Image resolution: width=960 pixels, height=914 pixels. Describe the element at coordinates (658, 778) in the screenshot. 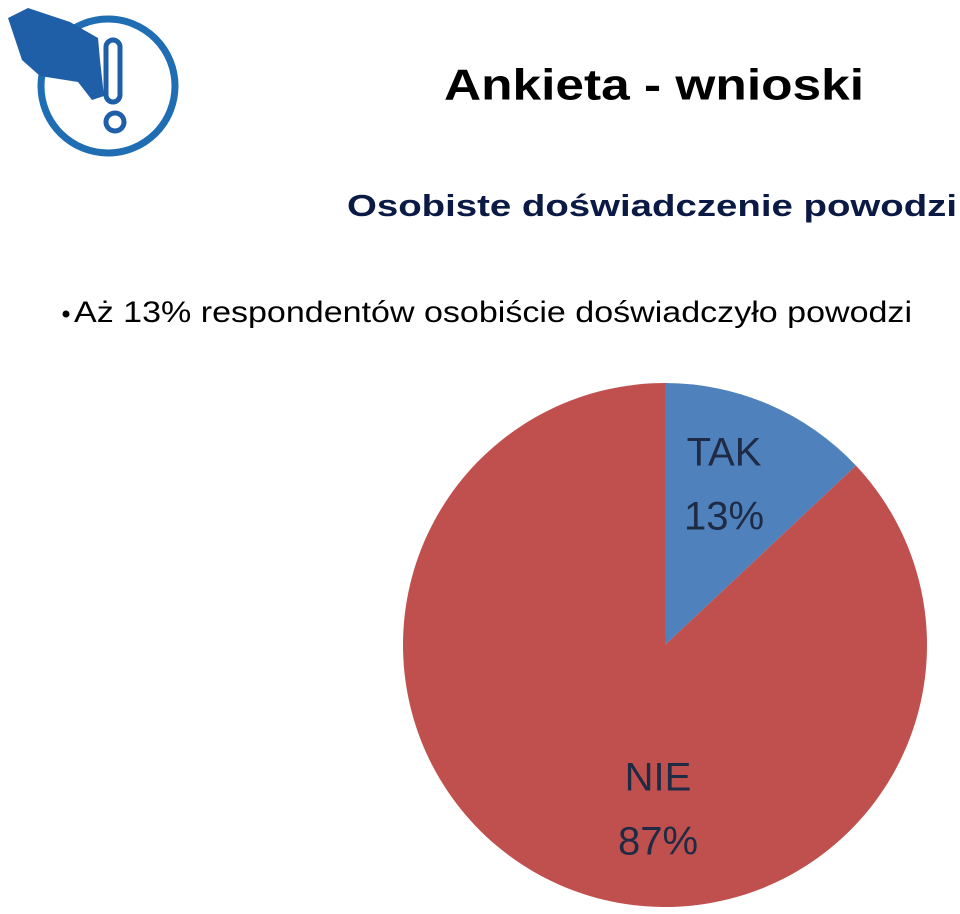

I see `slice-category-label: NIE` at that location.